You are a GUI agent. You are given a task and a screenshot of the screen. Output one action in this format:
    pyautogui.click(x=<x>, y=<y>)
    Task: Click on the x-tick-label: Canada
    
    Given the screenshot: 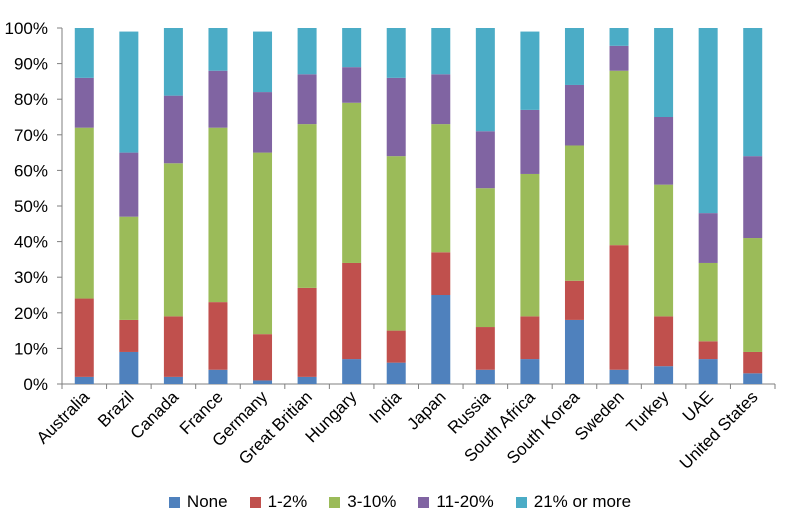 What is the action you would take?
    pyautogui.click(x=155, y=415)
    